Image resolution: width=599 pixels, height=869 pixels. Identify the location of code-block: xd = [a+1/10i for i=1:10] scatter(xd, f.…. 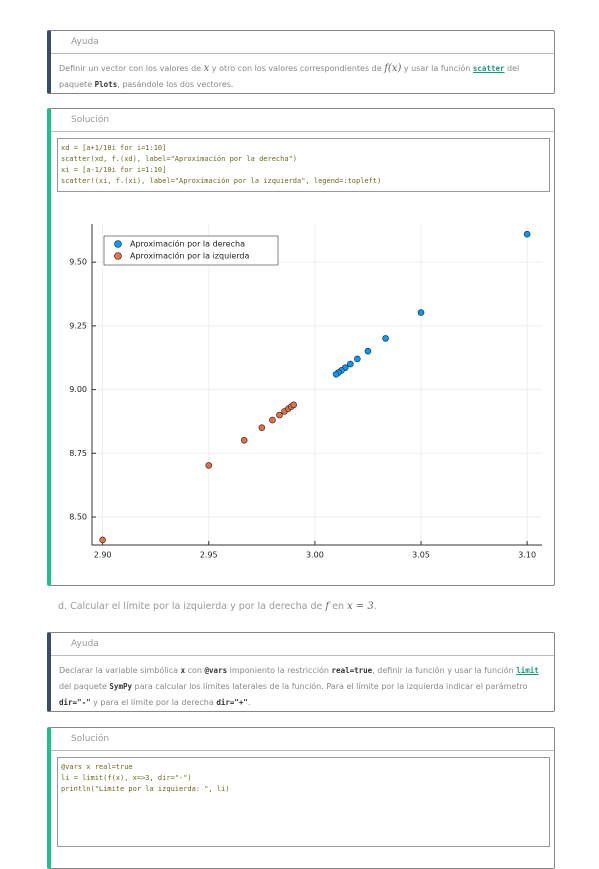
(303, 165).